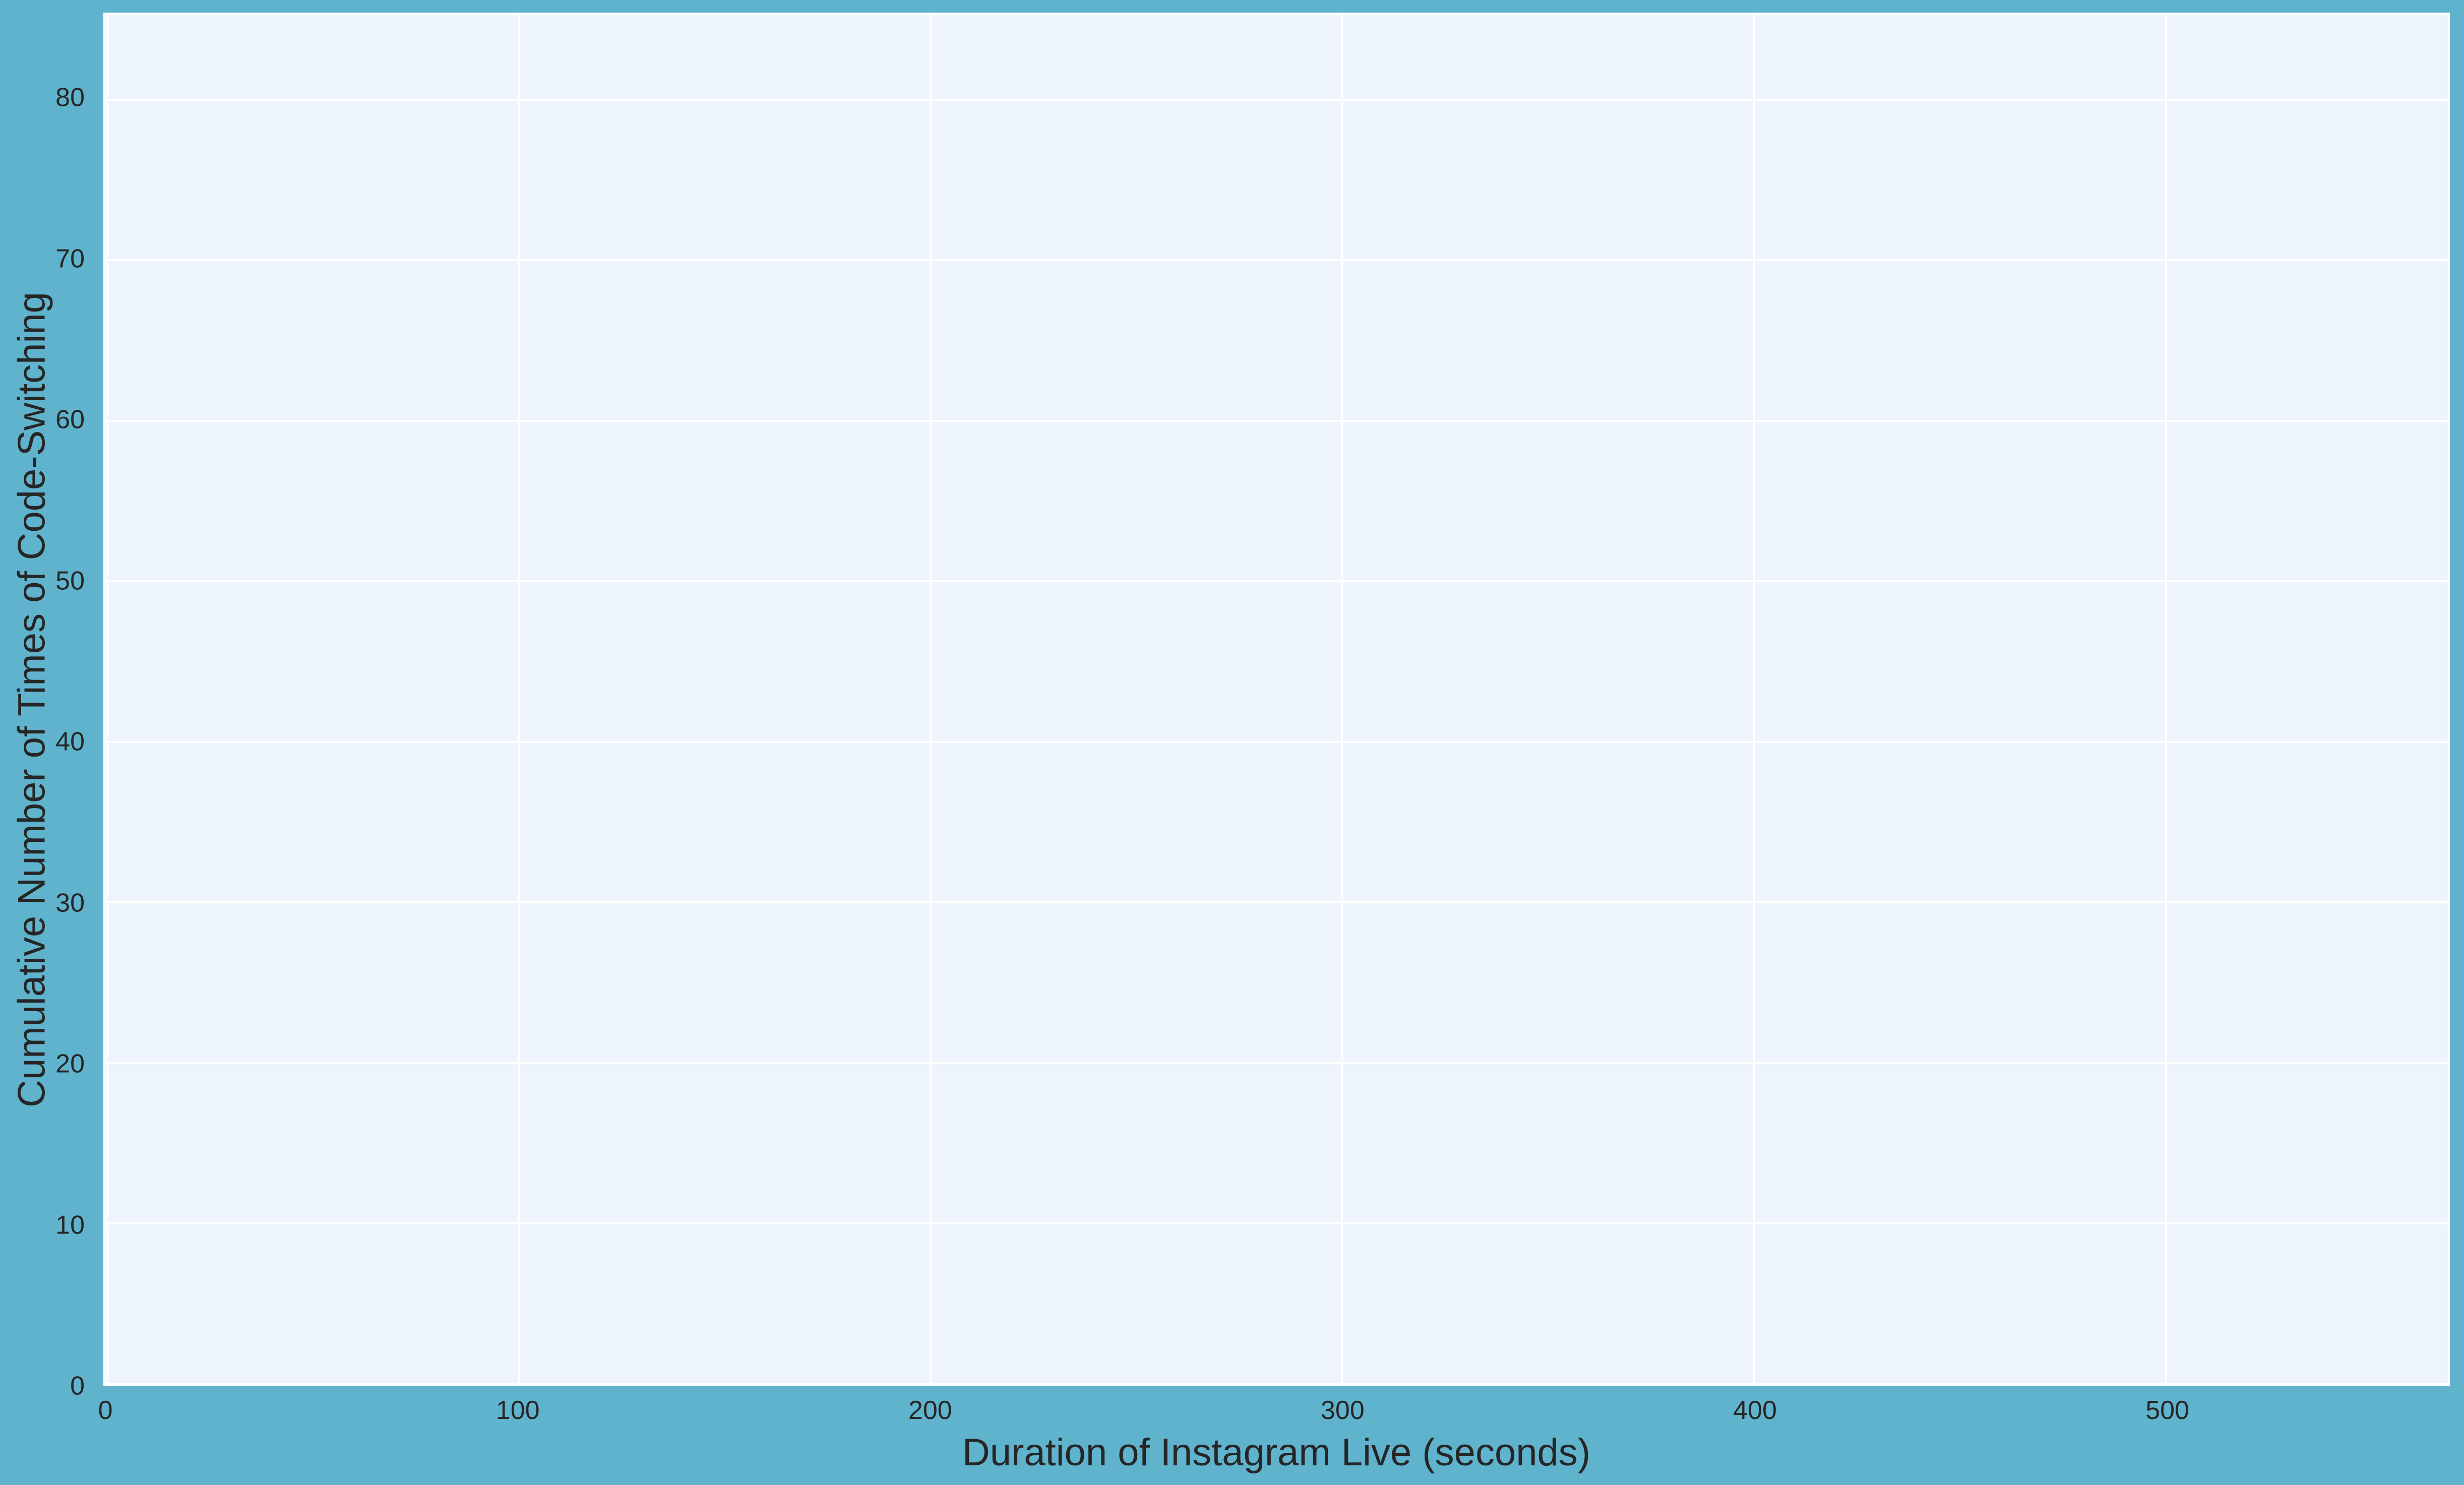 Image resolution: width=2464 pixels, height=1485 pixels. I want to click on x-axis-label: Duration of Instagram Live (seconds), so click(1276, 1452).